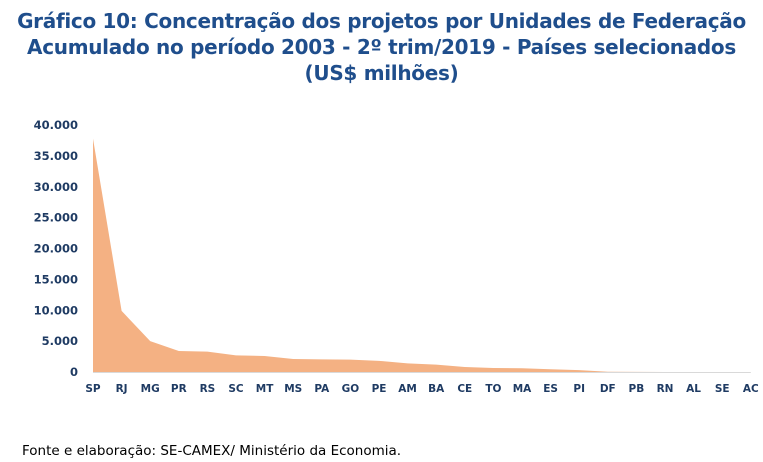 The width and height of the screenshot is (763, 462). What do you see at coordinates (60, 341) in the screenshot?
I see `y-tick-label: 5.000` at bounding box center [60, 341].